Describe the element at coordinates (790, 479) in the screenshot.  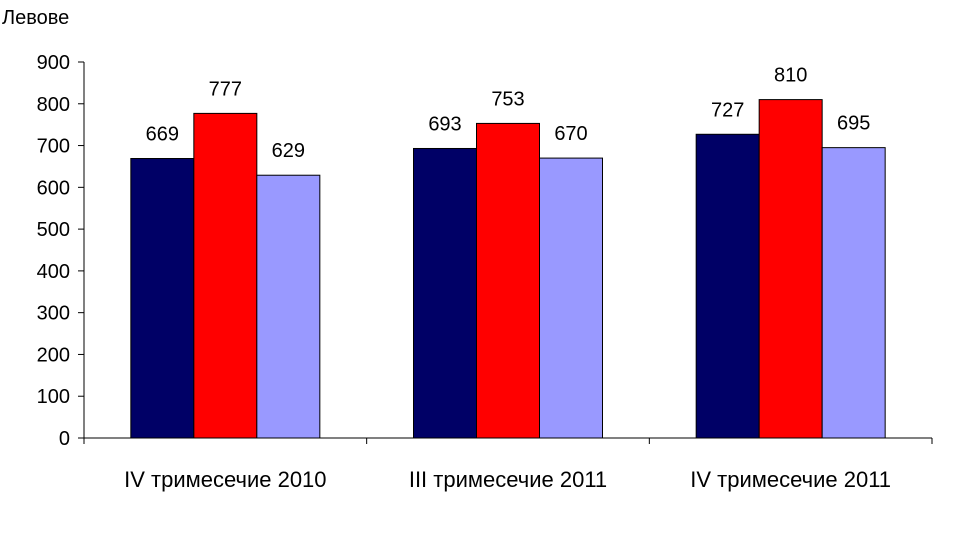
I see `x-tick-label: IV тримесечие 2011` at that location.